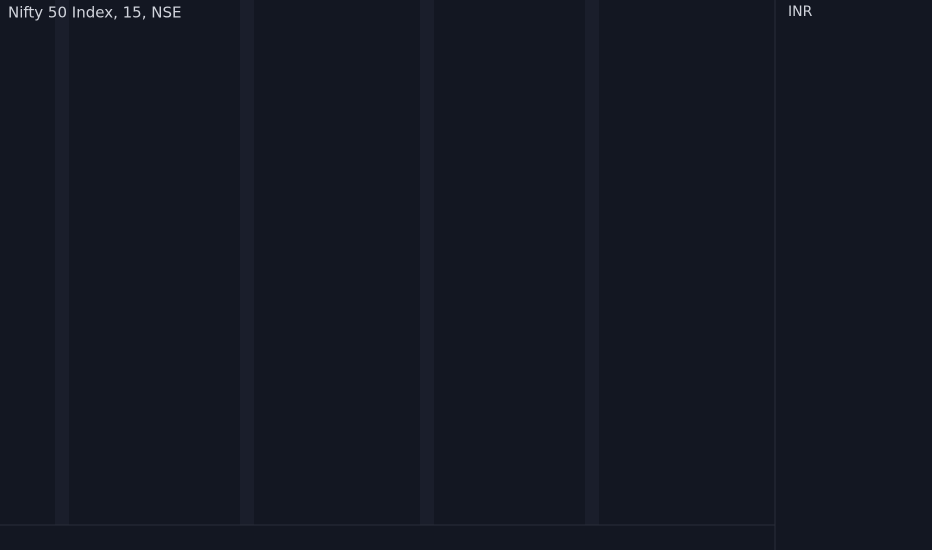 The width and height of the screenshot is (932, 550). What do you see at coordinates (94, 13) in the screenshot?
I see `chart-title: Nifty 50 Index, 15, NSE` at bounding box center [94, 13].